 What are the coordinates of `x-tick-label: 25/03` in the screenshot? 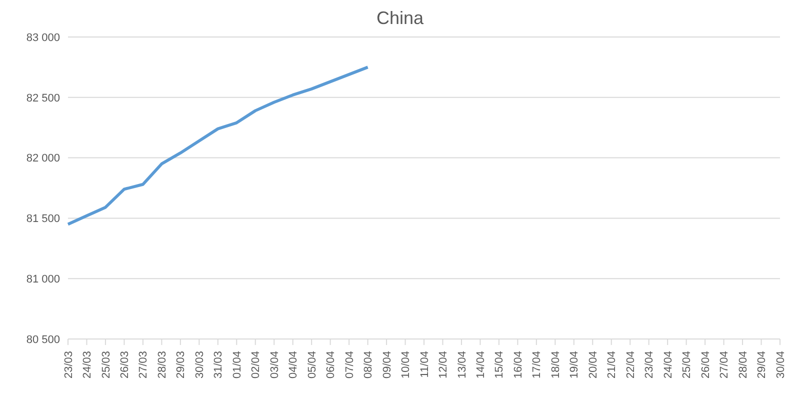 It's located at (106, 365).